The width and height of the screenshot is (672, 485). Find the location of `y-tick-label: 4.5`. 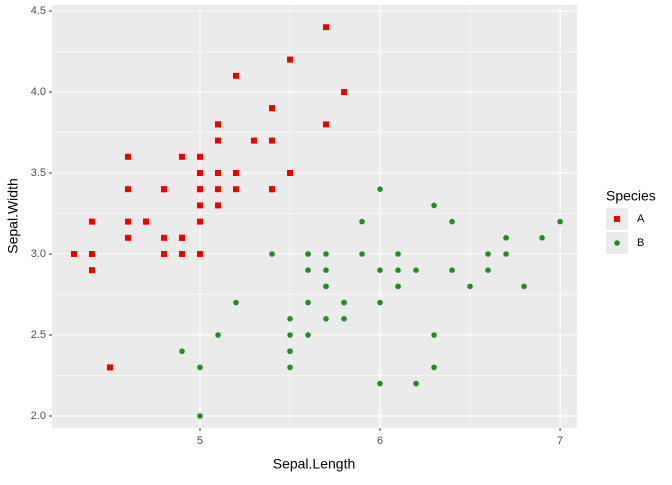

y-tick-label: 4.5 is located at coordinates (38, 11).